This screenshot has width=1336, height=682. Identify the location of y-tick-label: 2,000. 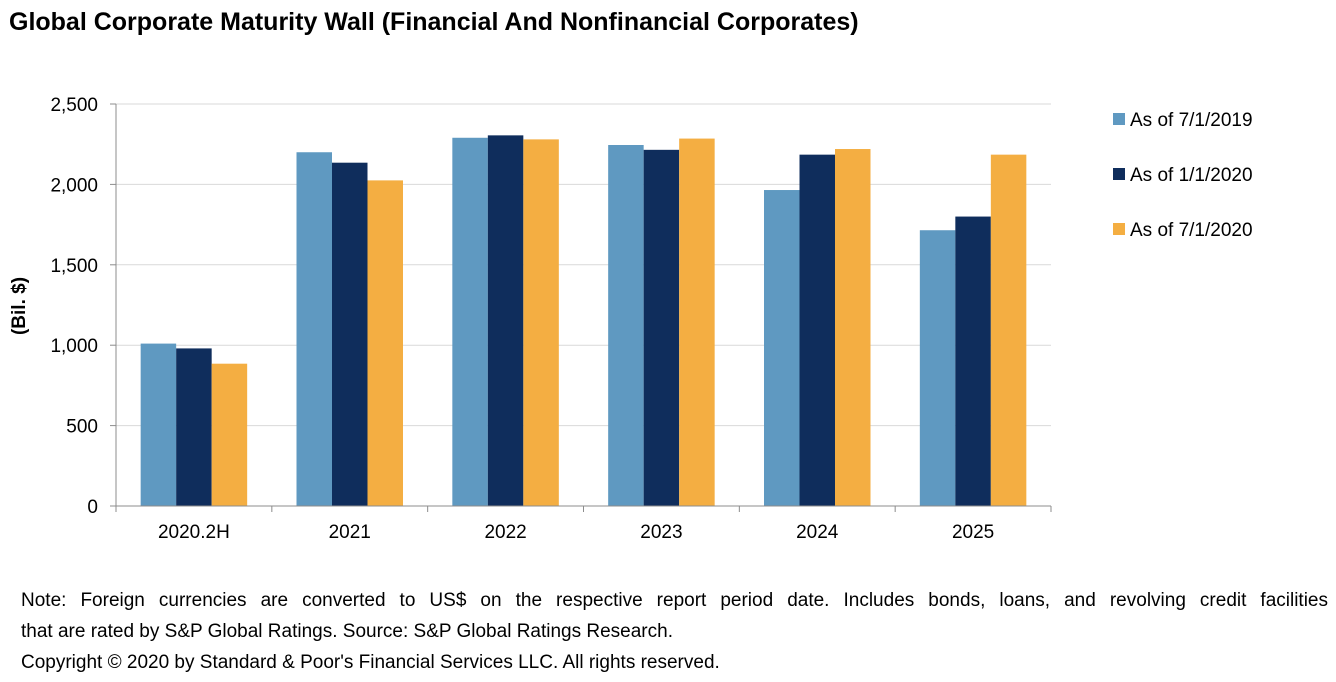
(74, 185).